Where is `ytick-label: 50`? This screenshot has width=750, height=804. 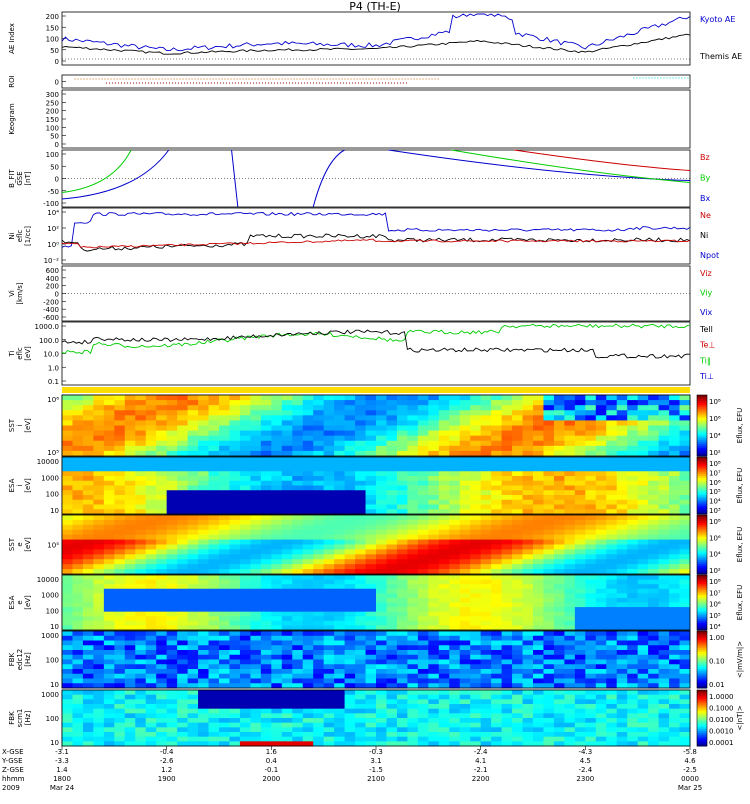
ytick-label: 50 is located at coordinates (54, 167).